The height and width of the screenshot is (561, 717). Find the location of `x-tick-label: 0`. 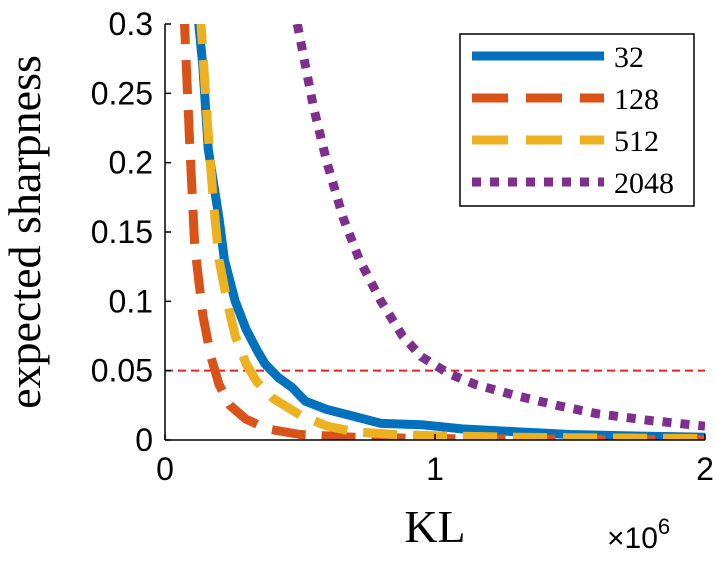

x-tick-label: 0 is located at coordinates (165, 469).